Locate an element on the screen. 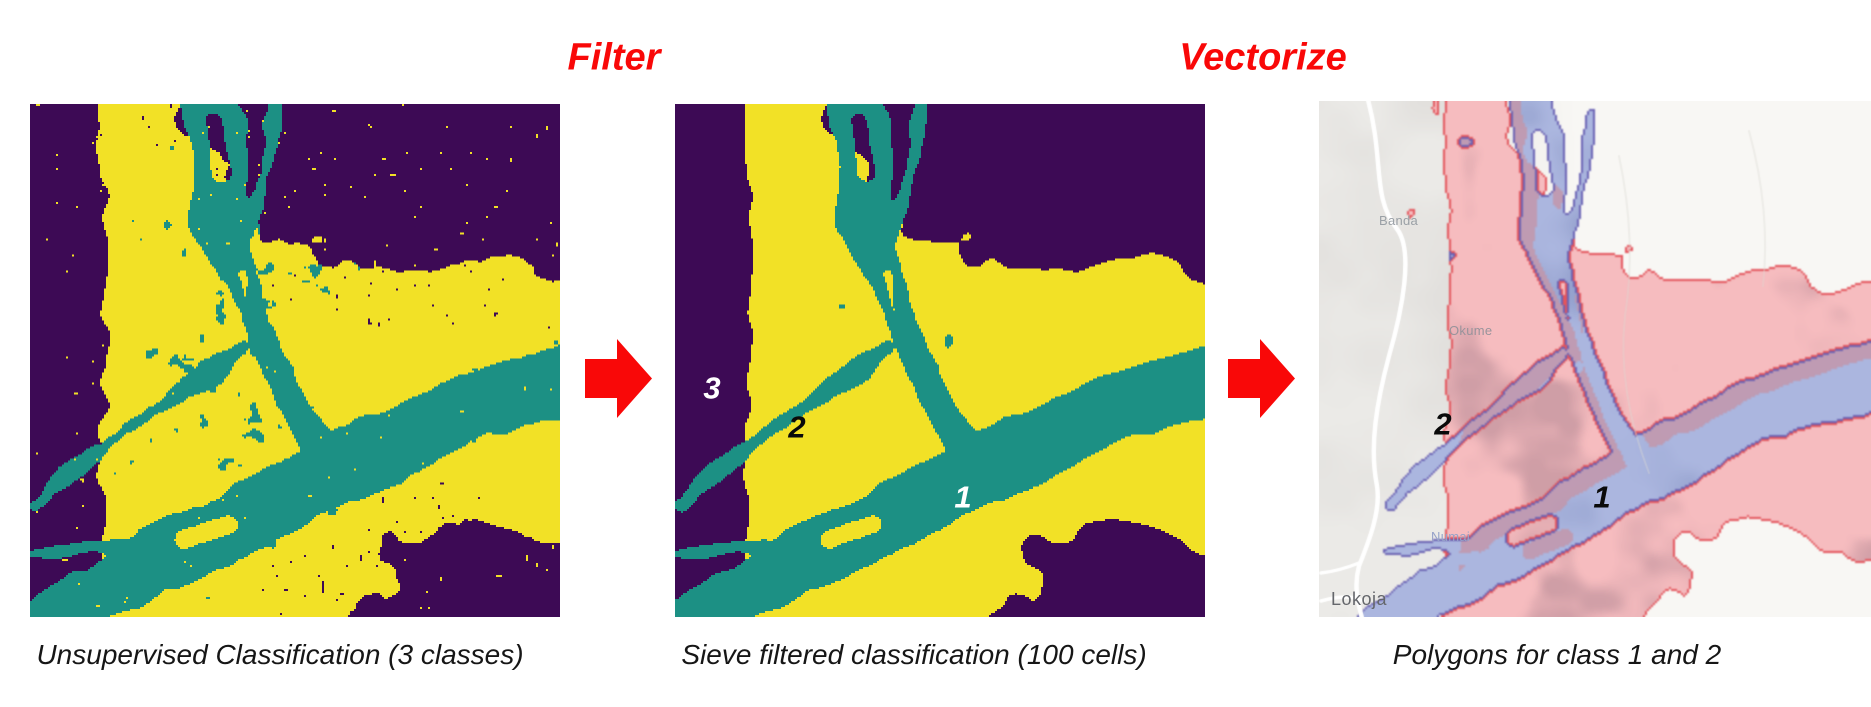 The image size is (1871, 707). filter-arrow-icon is located at coordinates (618, 378).